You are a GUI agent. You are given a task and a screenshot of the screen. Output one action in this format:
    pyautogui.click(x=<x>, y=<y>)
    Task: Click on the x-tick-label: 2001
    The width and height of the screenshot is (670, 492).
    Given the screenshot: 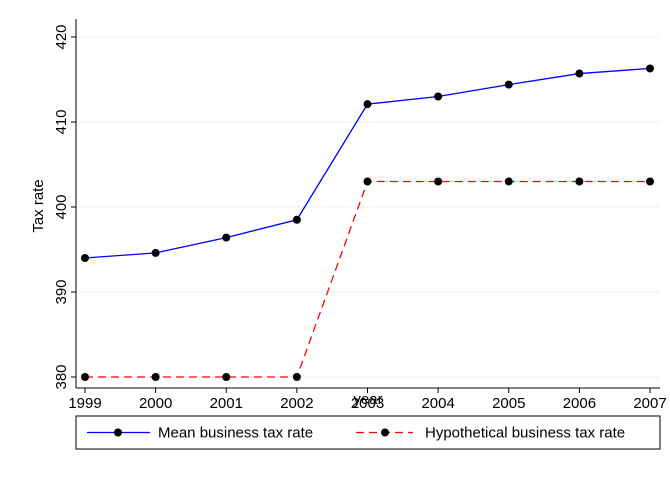 What is the action you would take?
    pyautogui.click(x=226, y=403)
    